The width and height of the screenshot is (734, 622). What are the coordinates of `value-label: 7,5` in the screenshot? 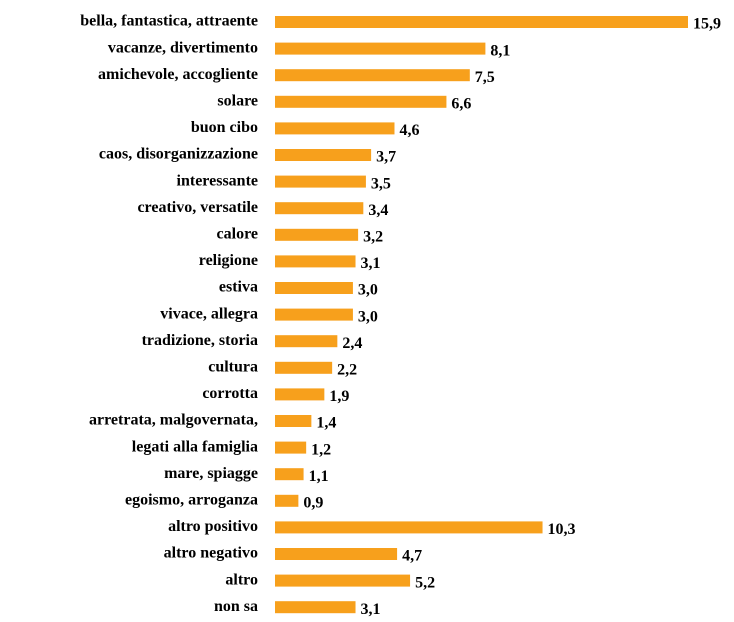 It's located at (485, 77).